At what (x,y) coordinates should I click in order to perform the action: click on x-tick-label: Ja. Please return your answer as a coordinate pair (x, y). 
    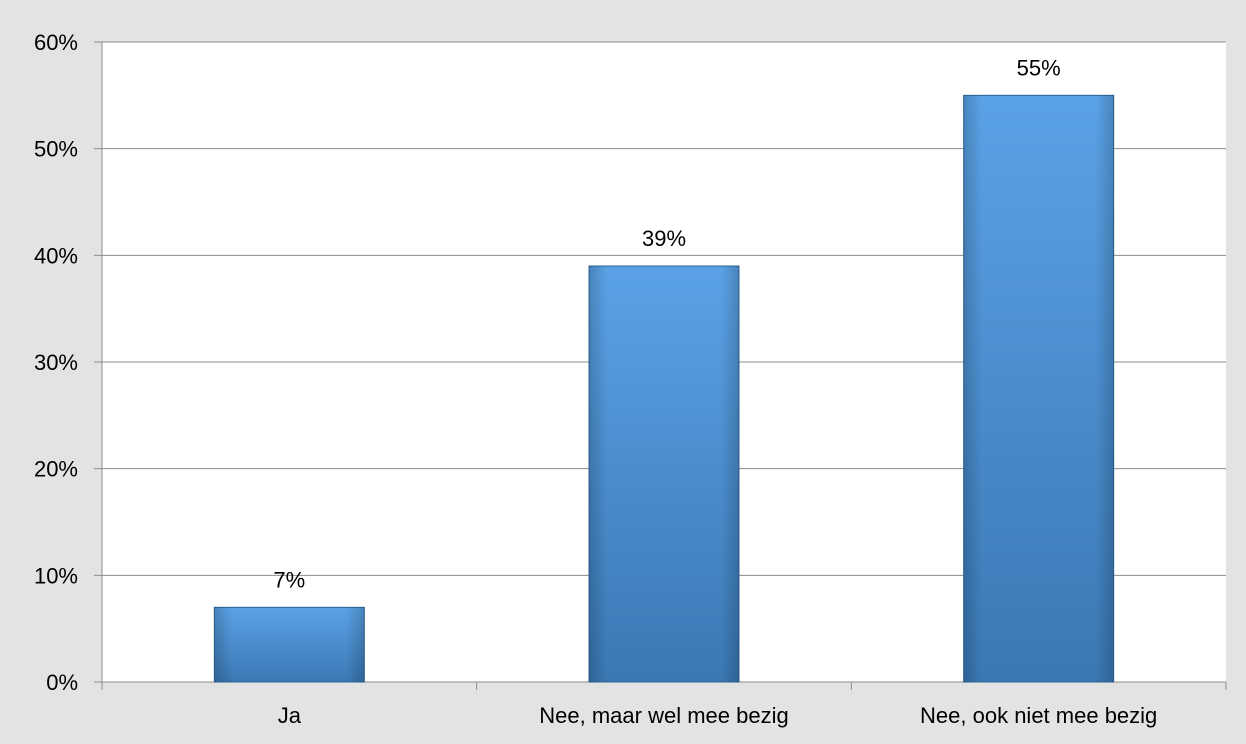
    Looking at the image, I should click on (290, 715).